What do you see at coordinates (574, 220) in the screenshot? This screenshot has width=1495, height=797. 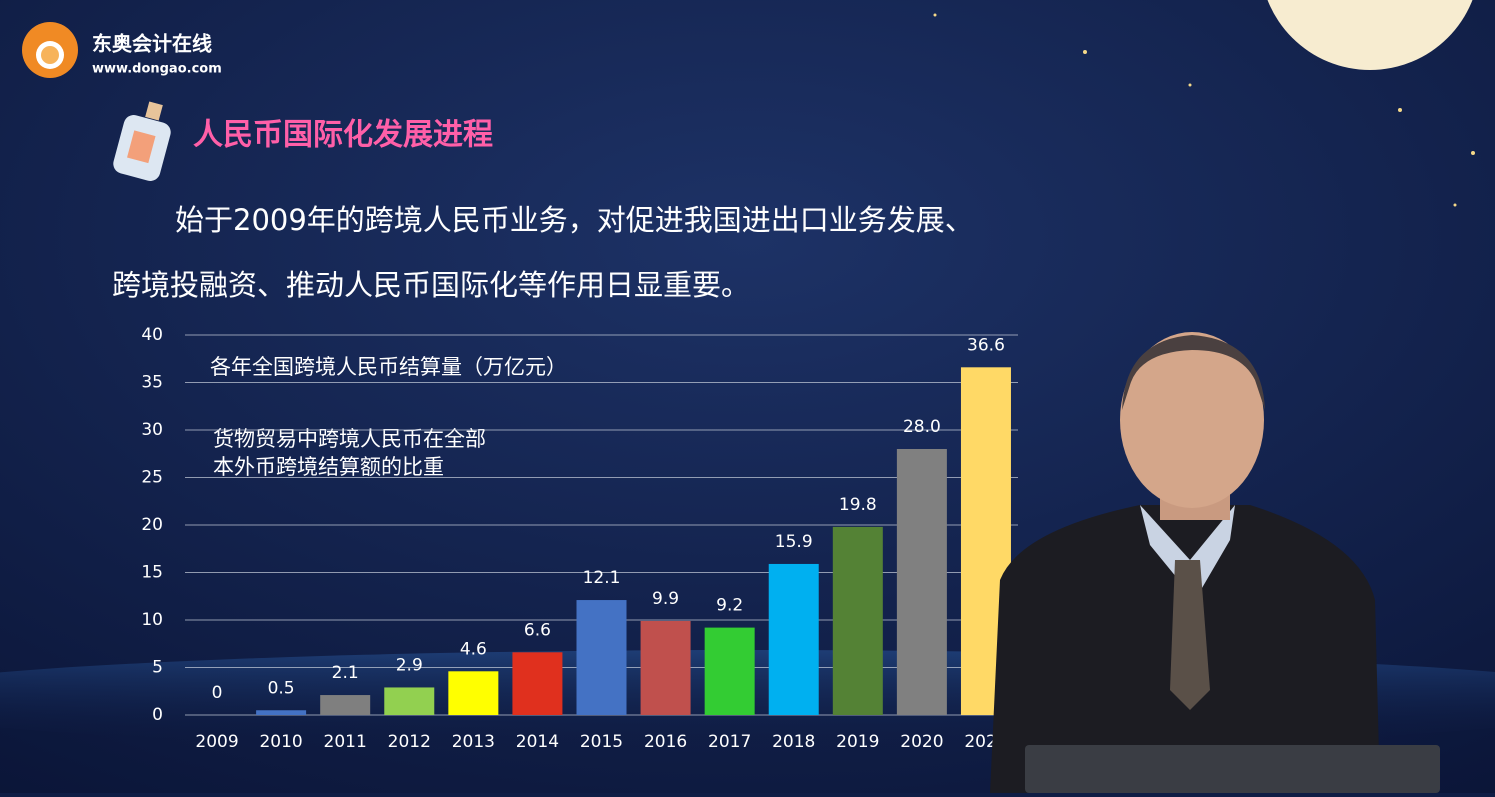 I see `paragraph-line: 始于2009年的跨境人民币业务，对促进我国进出口业务发展、` at bounding box center [574, 220].